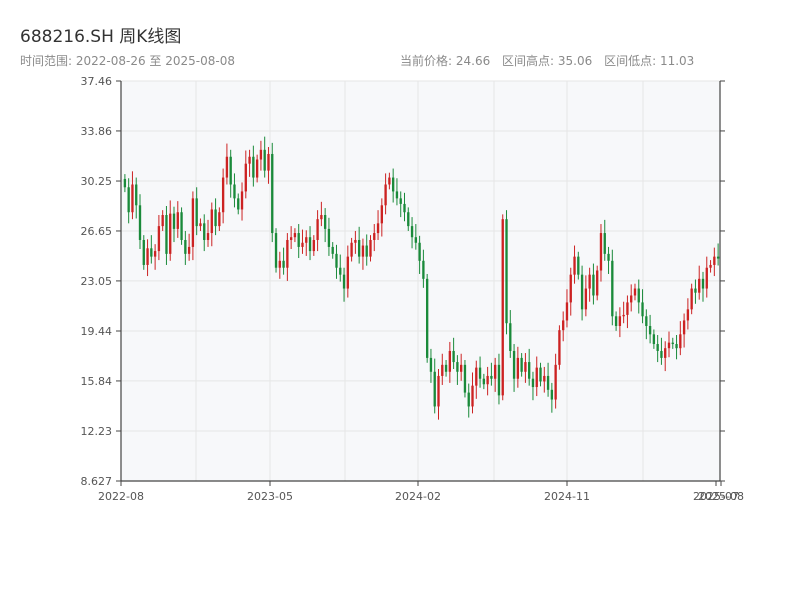  What do you see at coordinates (97, 331) in the screenshot?
I see `y-tick-label: 19.44` at bounding box center [97, 331].